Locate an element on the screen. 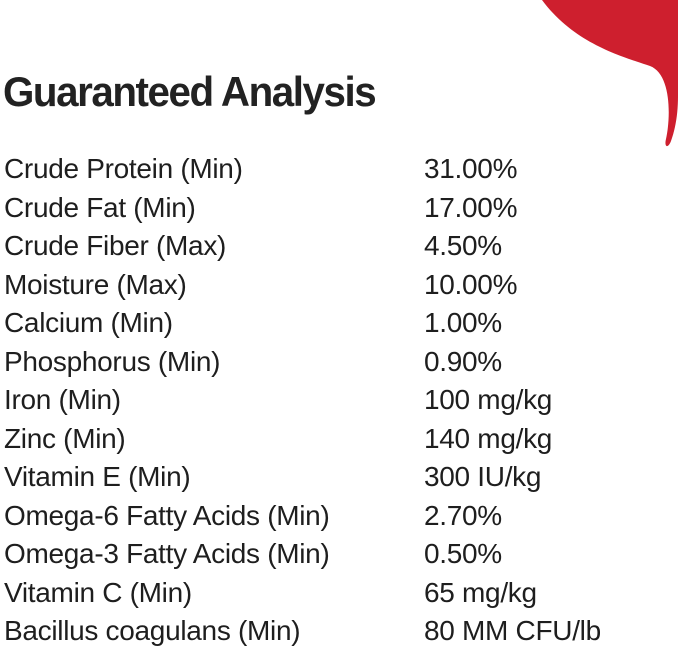  nutrient-label: Bacillus coagulans (Min) is located at coordinates (152, 631).